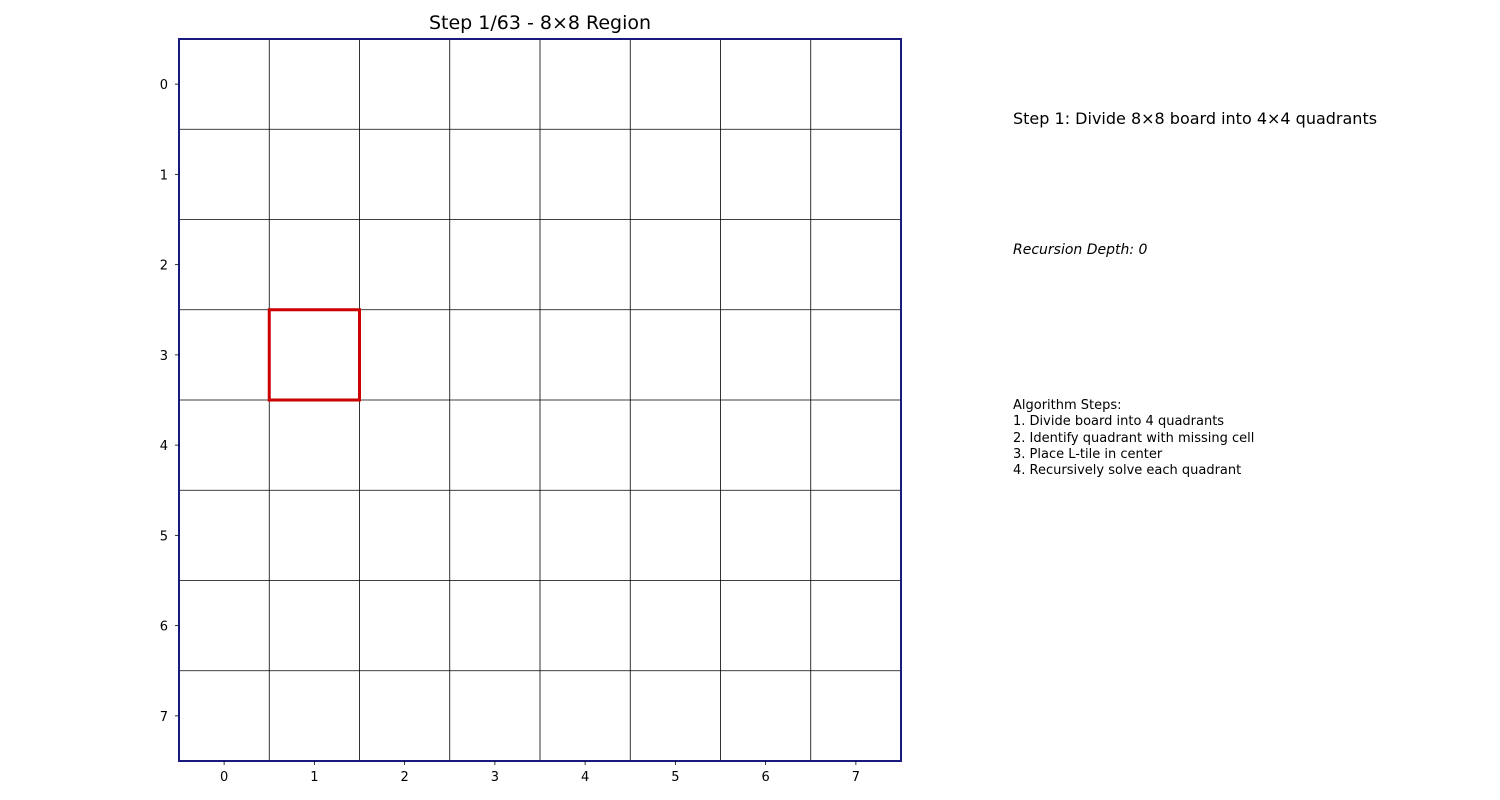  I want to click on highlight-layer, so click(314, 355).